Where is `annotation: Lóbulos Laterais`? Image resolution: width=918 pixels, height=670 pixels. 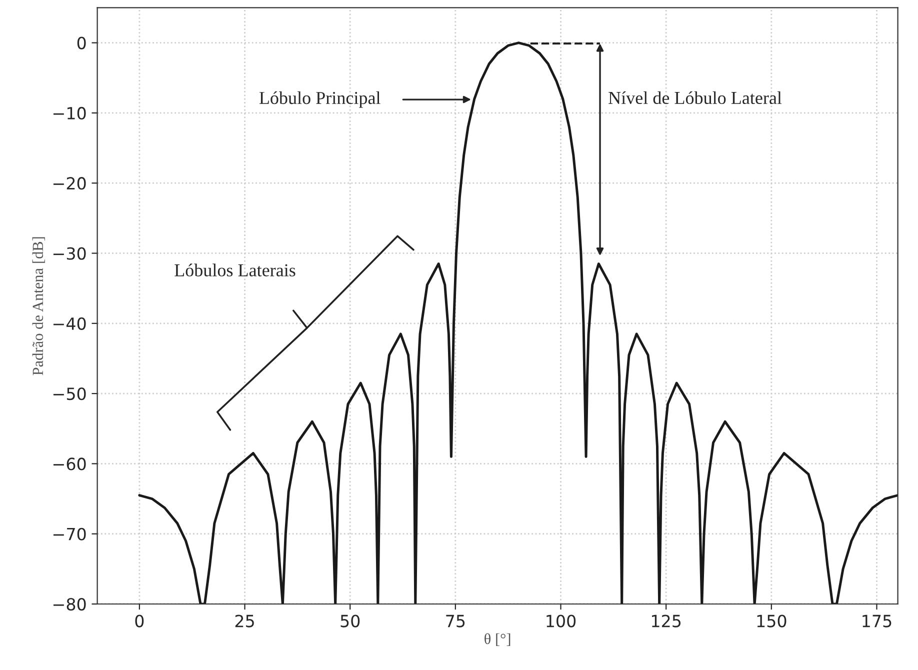
annotation: Lóbulos Laterais is located at coordinates (235, 270).